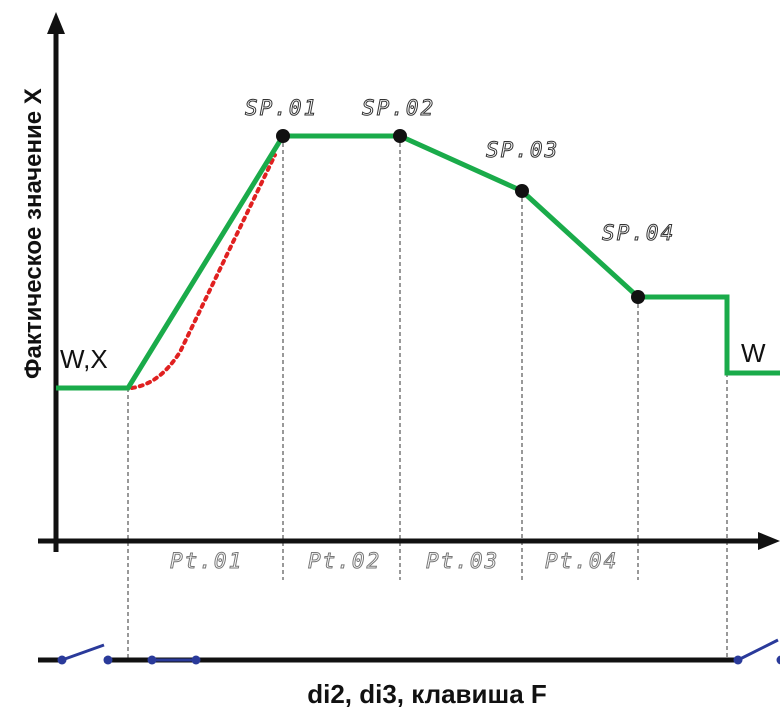 The image size is (780, 711). What do you see at coordinates (758, 650) in the screenshot?
I see `switch-lever-open-end` at bounding box center [758, 650].